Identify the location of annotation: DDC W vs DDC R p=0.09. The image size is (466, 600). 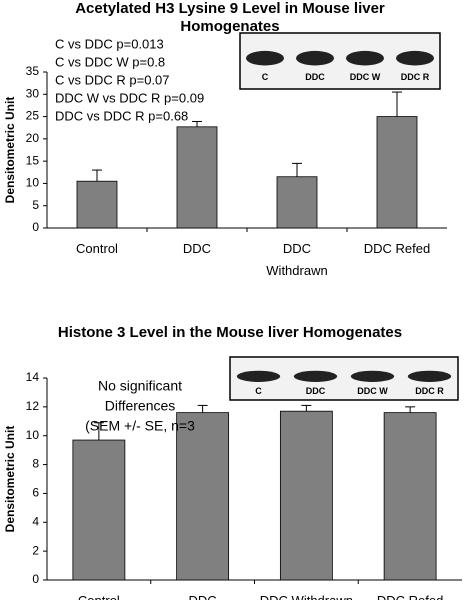
(129, 97).